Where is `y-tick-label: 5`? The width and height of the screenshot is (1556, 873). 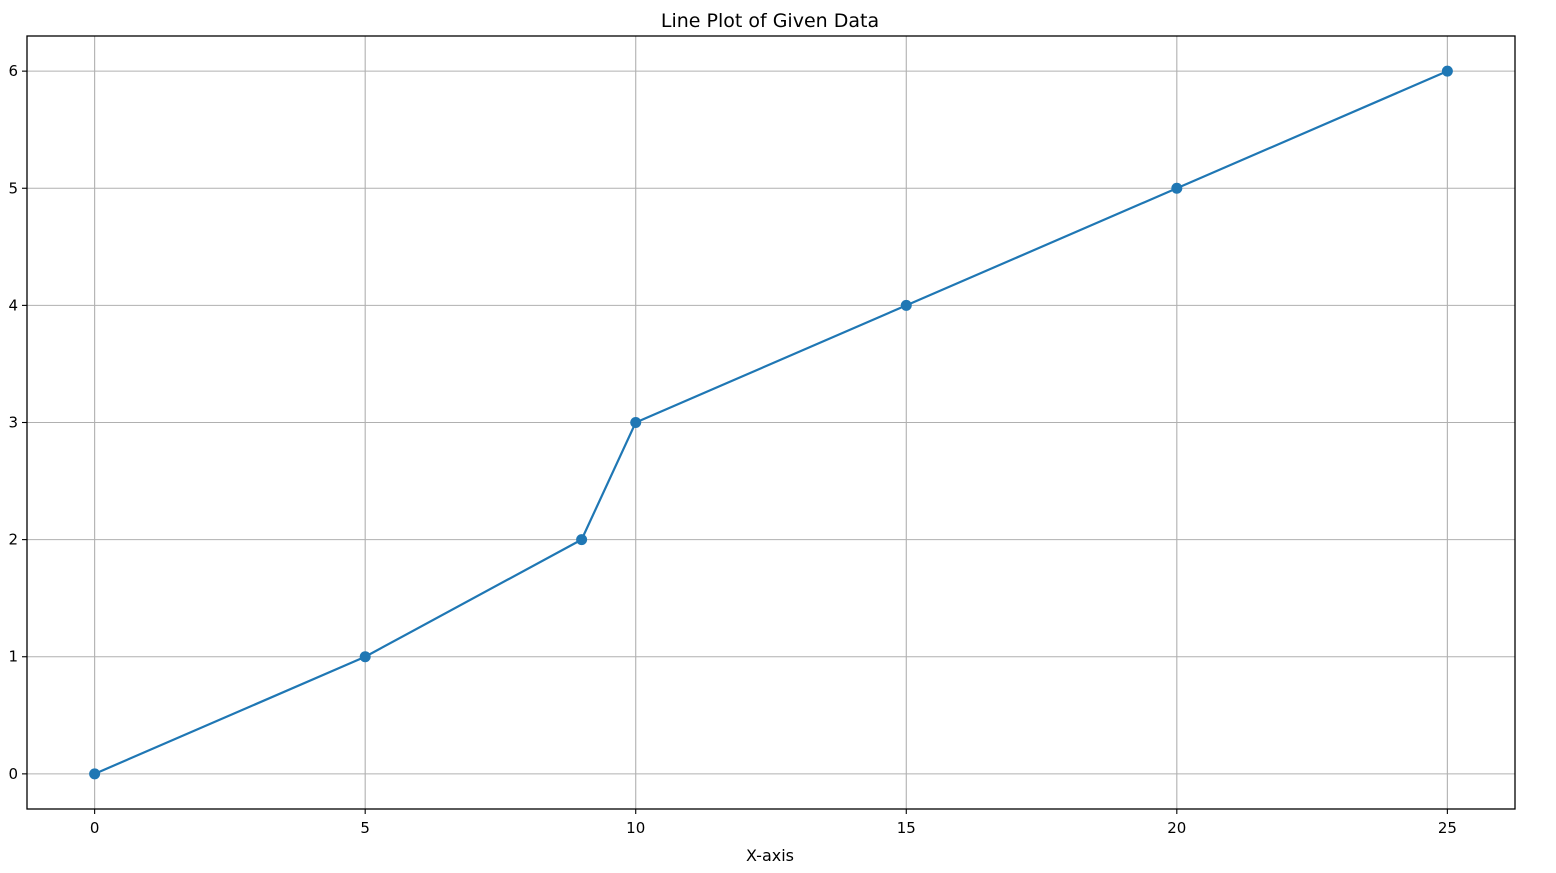
y-tick-label: 5 is located at coordinates (13, 188).